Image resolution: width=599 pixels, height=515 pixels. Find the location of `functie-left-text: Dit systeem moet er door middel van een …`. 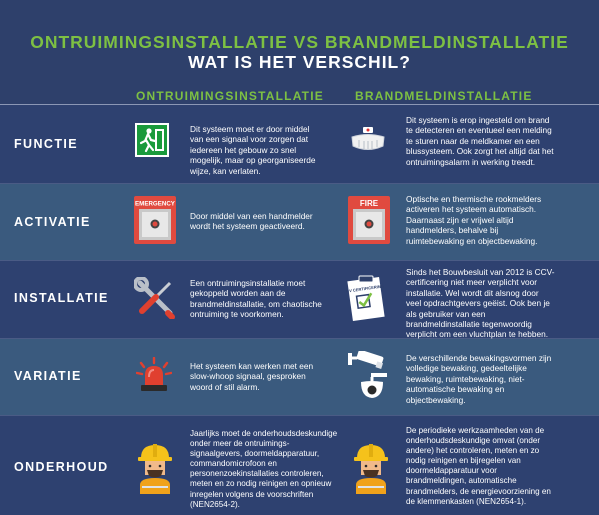

functie-left-text: Dit systeem moet er door middel van een … is located at coordinates (253, 150).